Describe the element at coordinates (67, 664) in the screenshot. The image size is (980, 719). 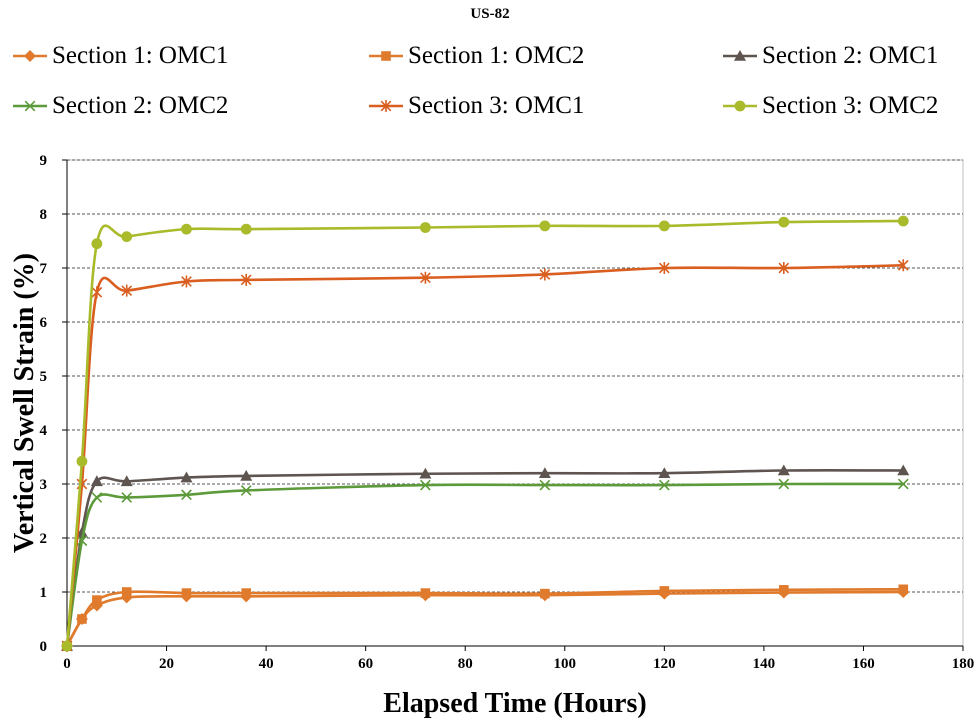
I see `x-tick-label: 0` at that location.